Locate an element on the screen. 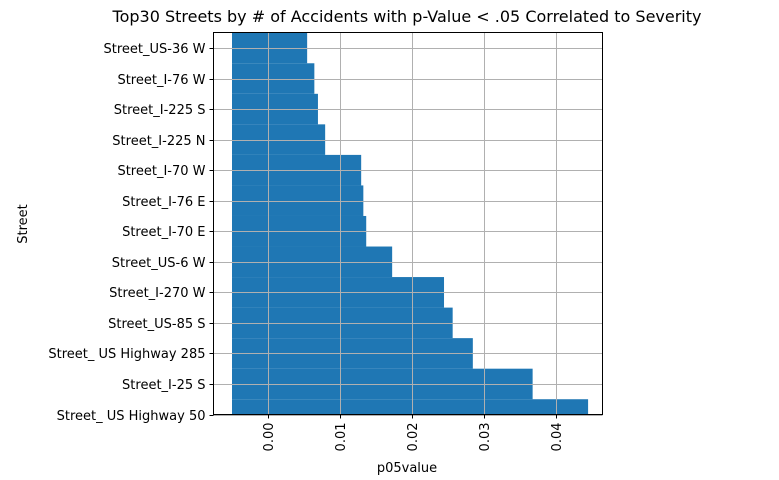 The image size is (779, 480). y-tick-label: Street_US-85 S is located at coordinates (156, 324).